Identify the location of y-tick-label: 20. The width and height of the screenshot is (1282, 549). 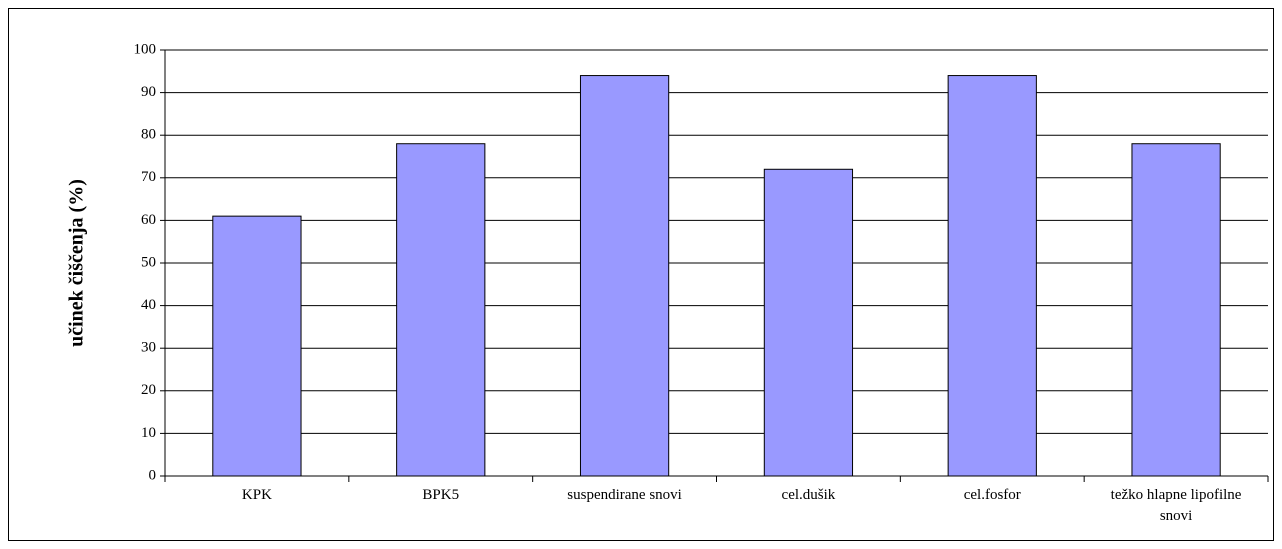
(148, 390).